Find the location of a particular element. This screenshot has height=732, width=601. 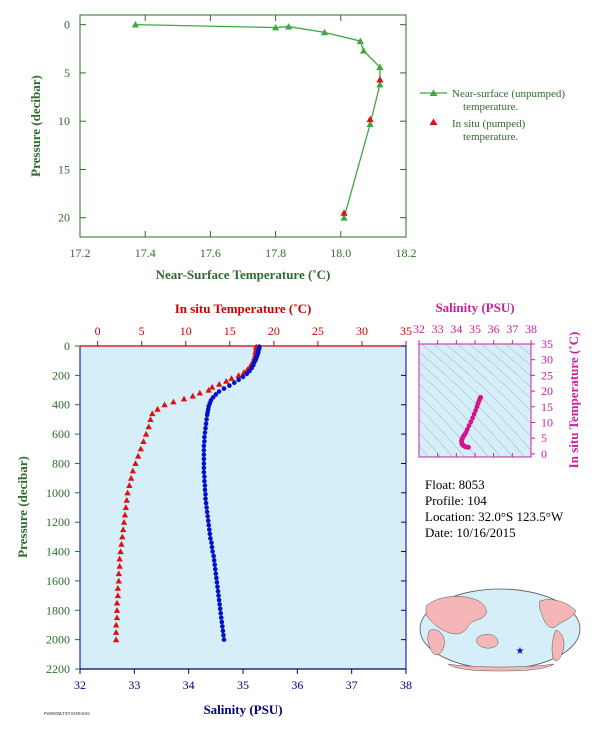

top-x-tick-label: 15 is located at coordinates (230, 331).